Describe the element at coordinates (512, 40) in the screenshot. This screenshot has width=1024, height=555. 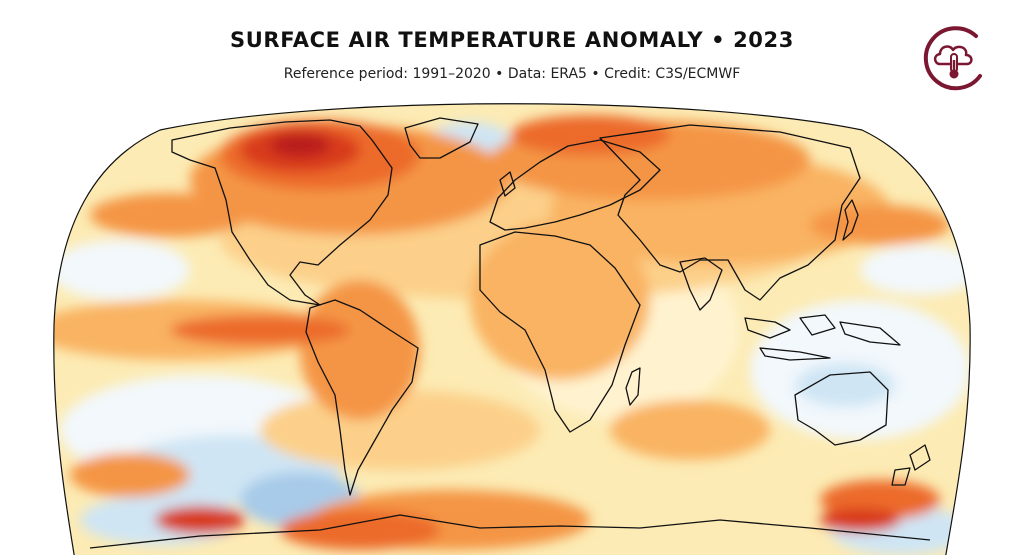
I see `map-title: SURFACE AIR TEMPERATURE ANOMALY • 2023` at that location.